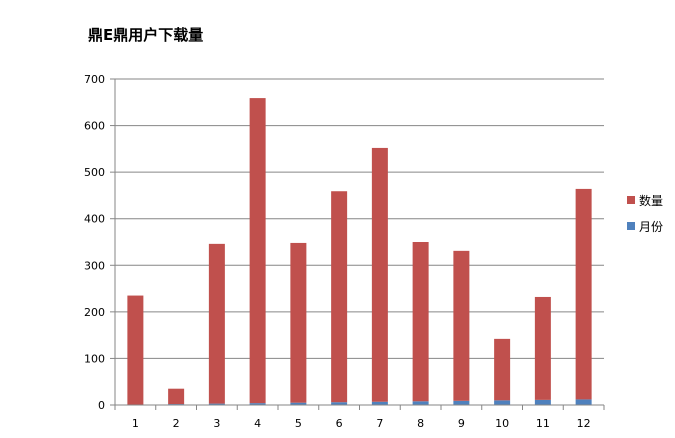 The height and width of the screenshot is (438, 675). What do you see at coordinates (543, 423) in the screenshot?
I see `x-tick-label: 11` at bounding box center [543, 423].